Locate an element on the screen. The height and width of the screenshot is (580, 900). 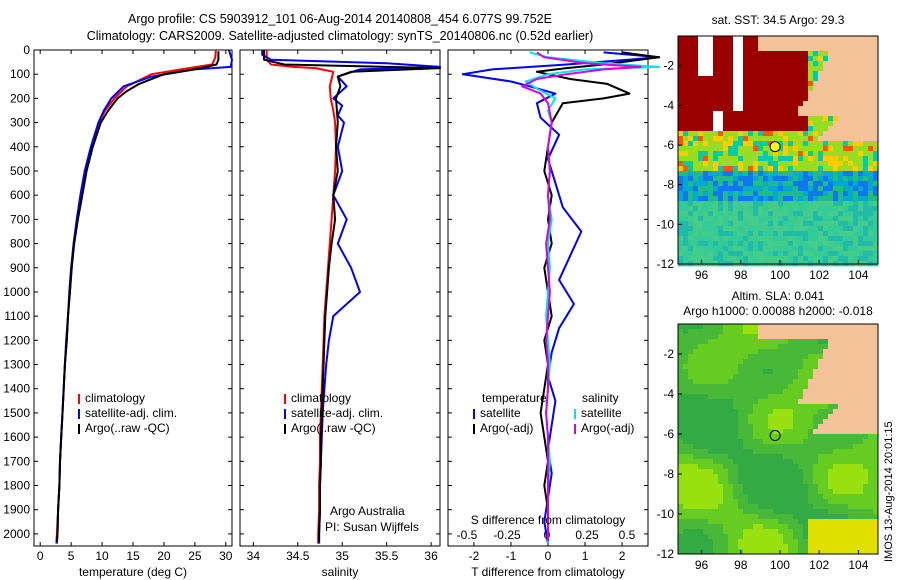
x-tick-label: 25 is located at coordinates (195, 556).